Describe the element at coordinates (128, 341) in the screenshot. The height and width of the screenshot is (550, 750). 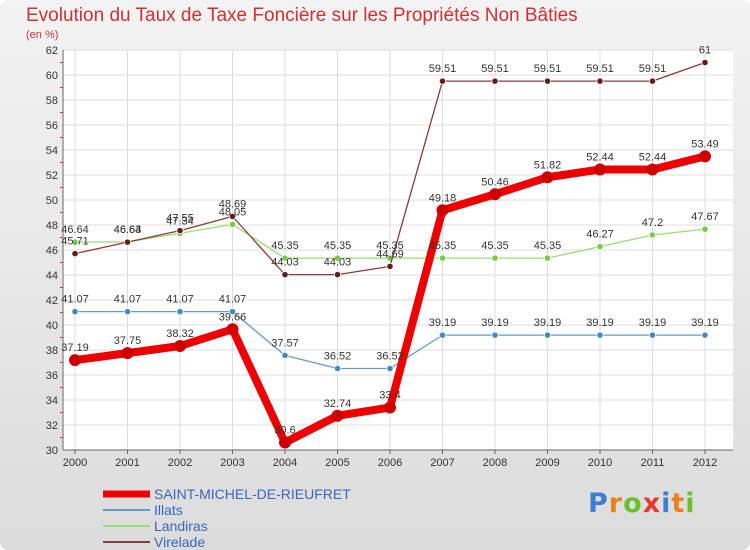
I see `data-label: 37.75` at that location.